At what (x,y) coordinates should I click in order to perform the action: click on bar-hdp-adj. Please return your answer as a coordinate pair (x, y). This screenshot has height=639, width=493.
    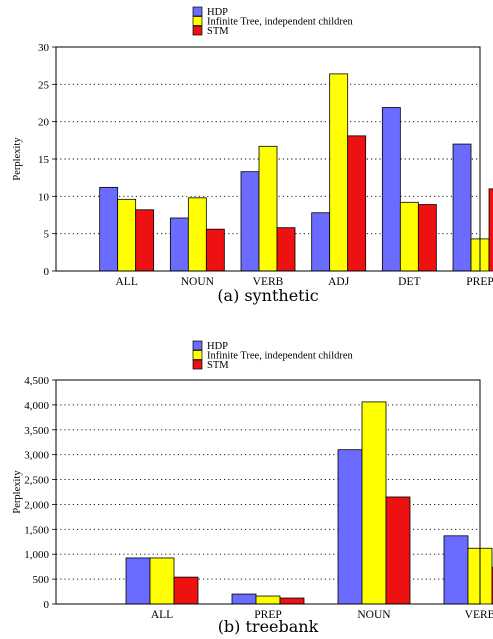
    Looking at the image, I should click on (321, 242).